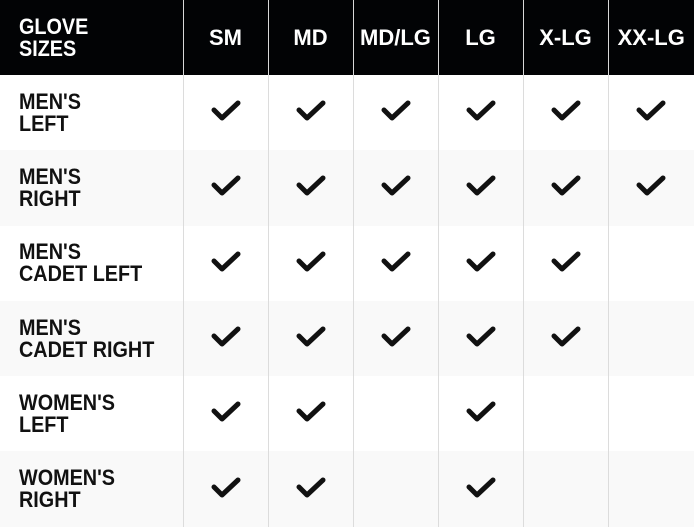  I want to click on table-row: WOMEN'S LEFT, so click(347, 414).